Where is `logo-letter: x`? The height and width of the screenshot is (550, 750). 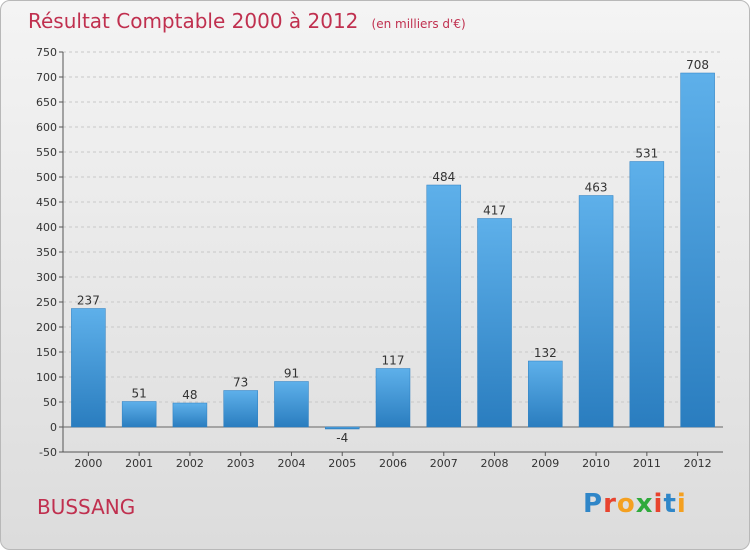
logo-letter: x is located at coordinates (644, 504).